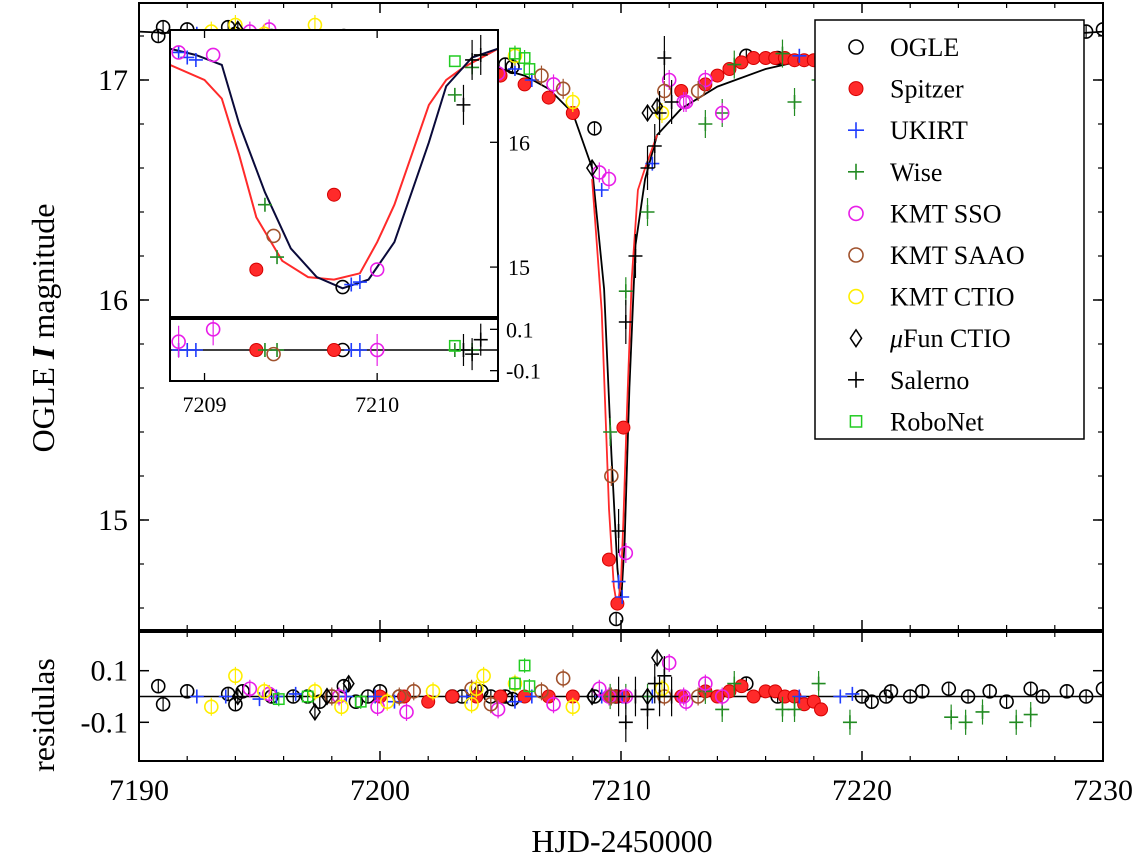 Image resolution: width=1136 pixels, height=862 pixels. Describe the element at coordinates (463, 104) in the screenshot. I see `inset-salerno-point` at that location.